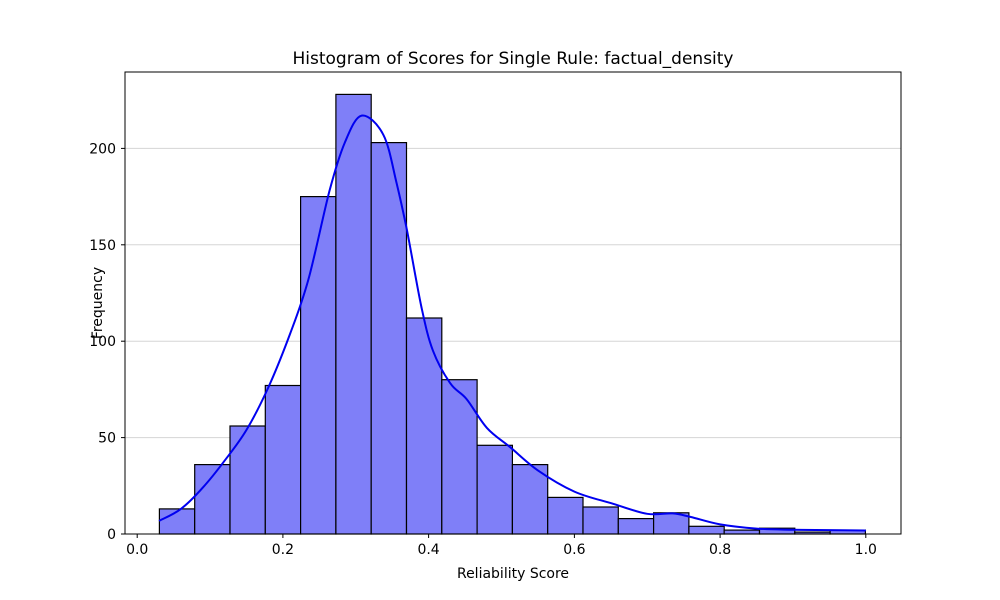  What do you see at coordinates (111, 535) in the screenshot?
I see `y-tick-label: 0` at bounding box center [111, 535].